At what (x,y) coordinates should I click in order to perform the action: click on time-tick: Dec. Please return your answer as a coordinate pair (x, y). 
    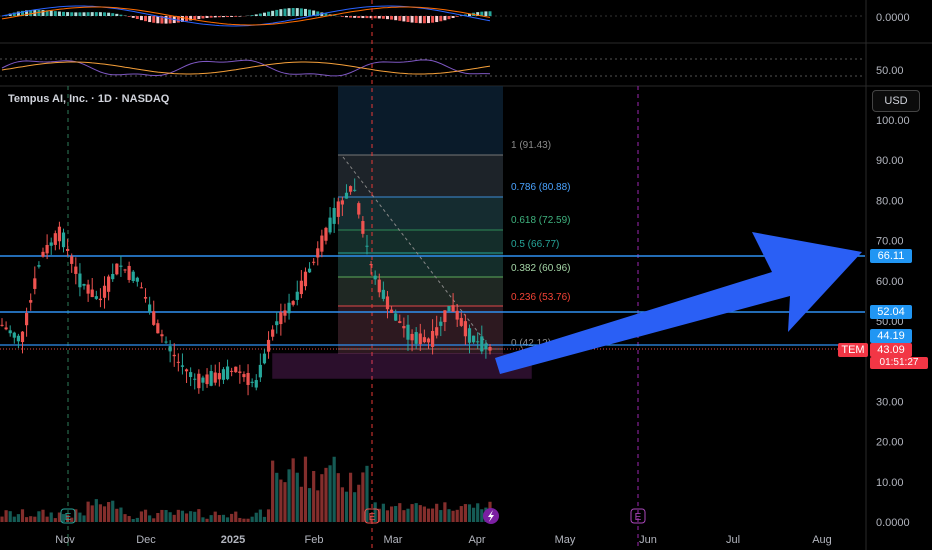
    Looking at the image, I should click on (146, 540).